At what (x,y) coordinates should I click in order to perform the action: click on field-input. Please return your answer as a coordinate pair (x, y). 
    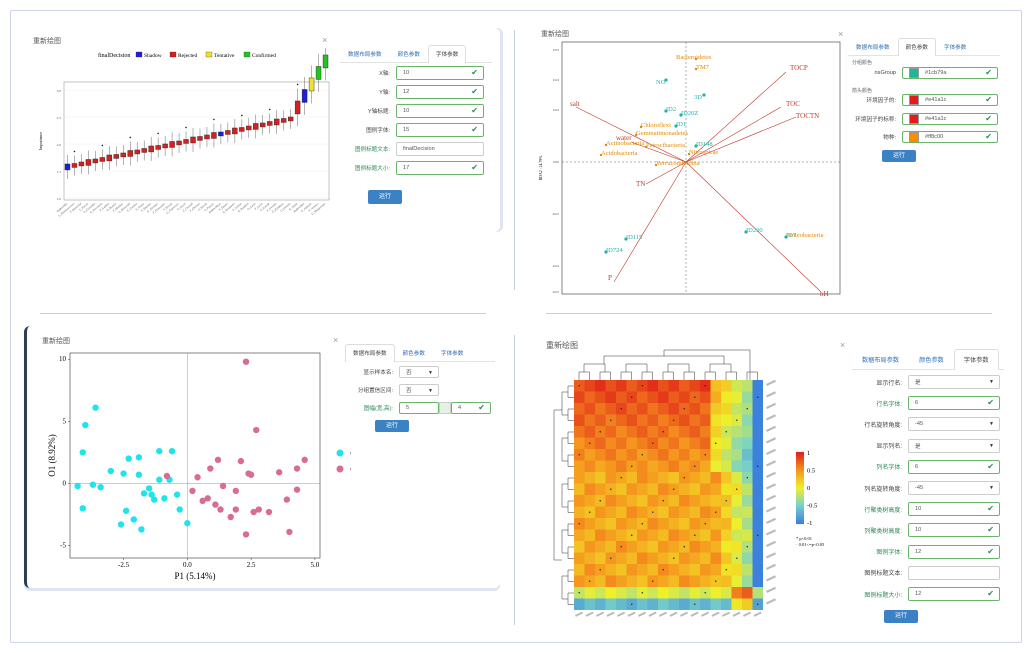
    Looking at the image, I should click on (954, 572).